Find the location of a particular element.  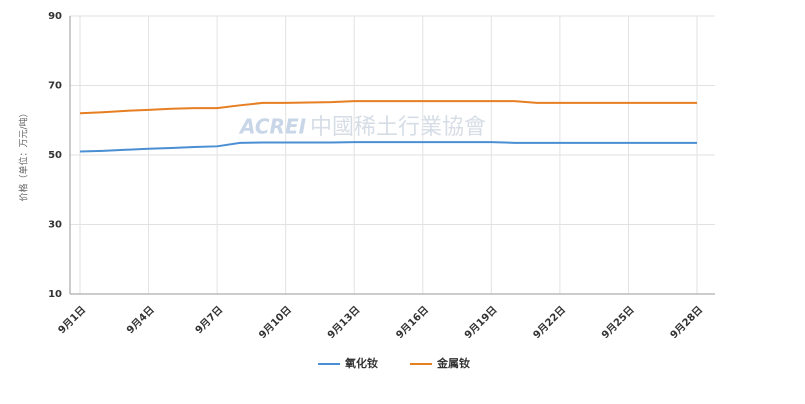

watermark: ACREI is located at coordinates (272, 127).